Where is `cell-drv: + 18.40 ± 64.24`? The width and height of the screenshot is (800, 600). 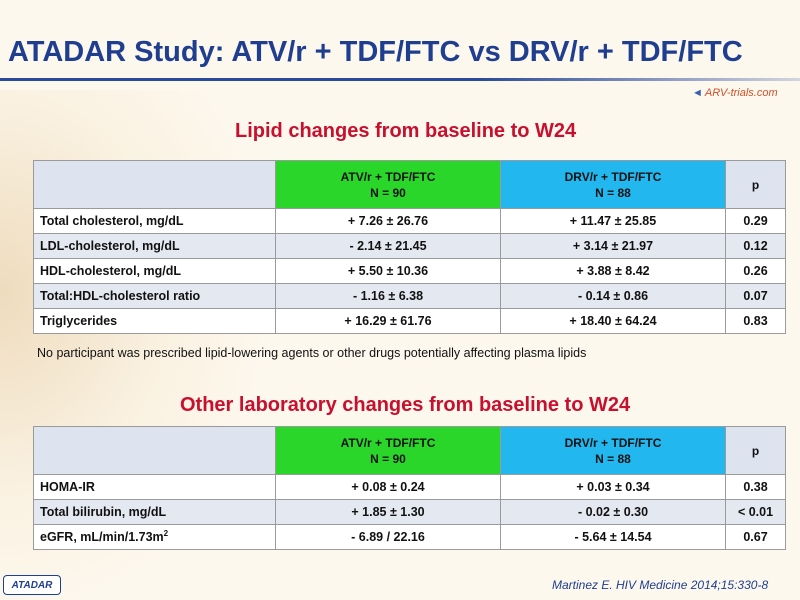
cell-drv: + 18.40 ± 64.24 is located at coordinates (613, 321).